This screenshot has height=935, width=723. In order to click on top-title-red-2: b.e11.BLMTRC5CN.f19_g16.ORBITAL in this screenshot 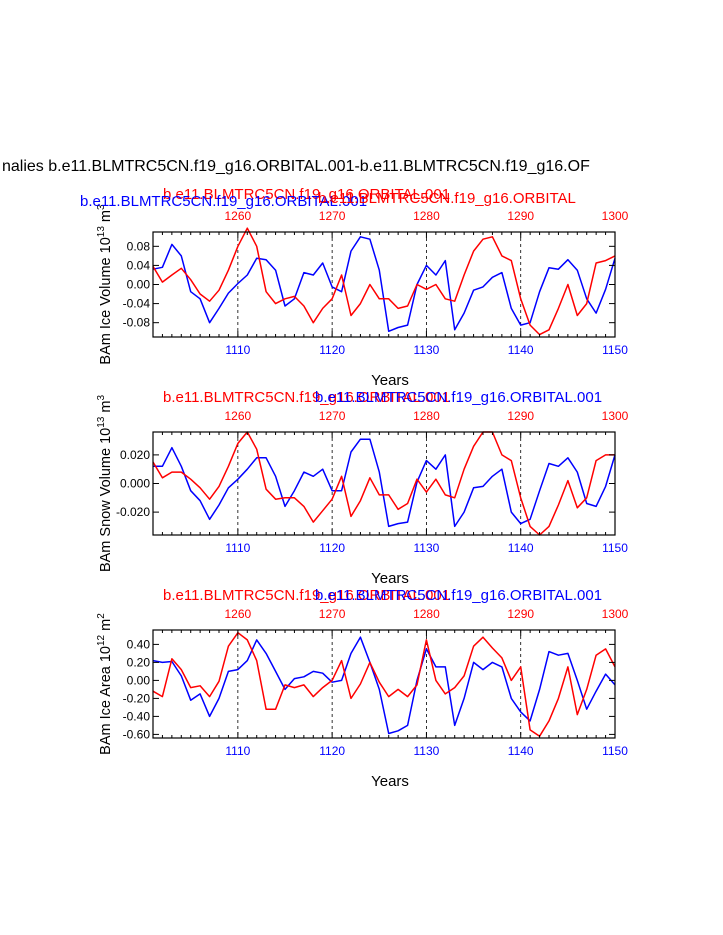, I will do `click(447, 198)`.